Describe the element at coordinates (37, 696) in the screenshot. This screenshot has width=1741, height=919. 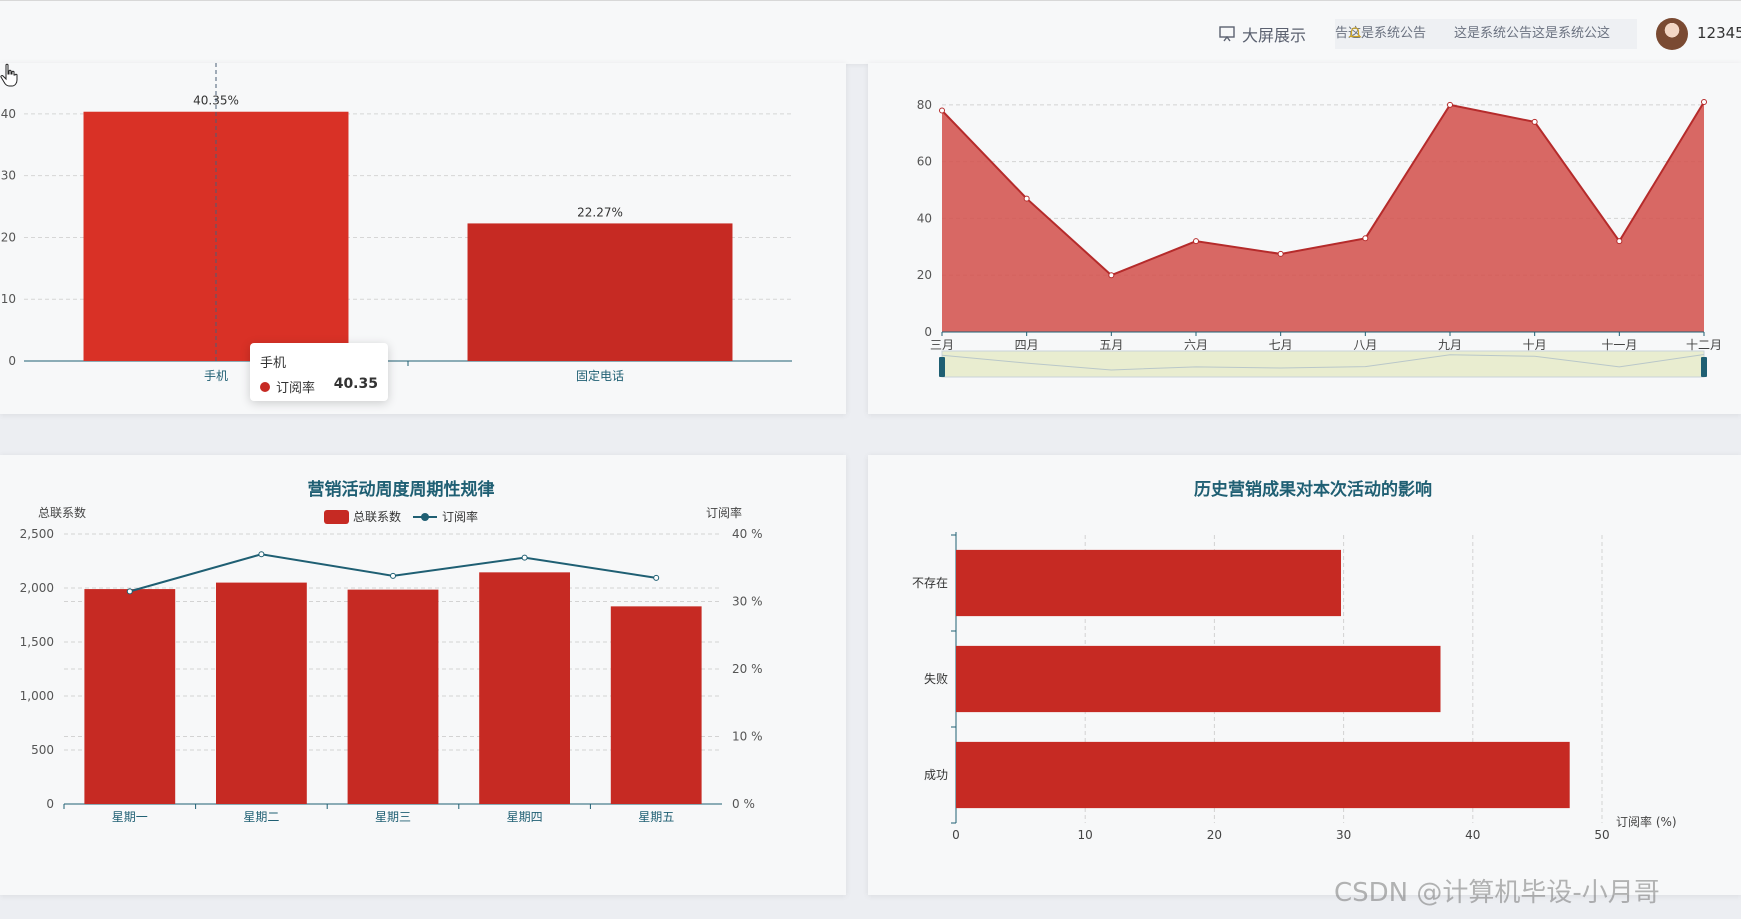
I see `y-tick-label-left: 1,000` at that location.